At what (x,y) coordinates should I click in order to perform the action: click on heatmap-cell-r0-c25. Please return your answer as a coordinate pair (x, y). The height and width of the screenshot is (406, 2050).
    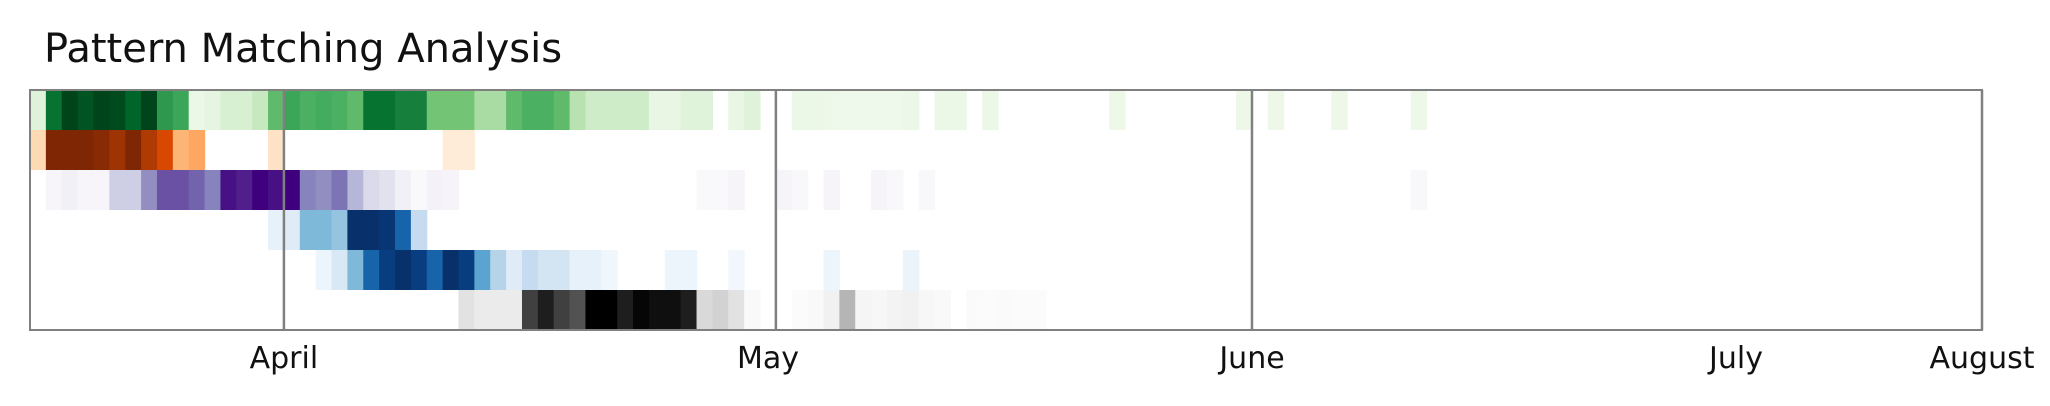
    Looking at the image, I should click on (435, 110).